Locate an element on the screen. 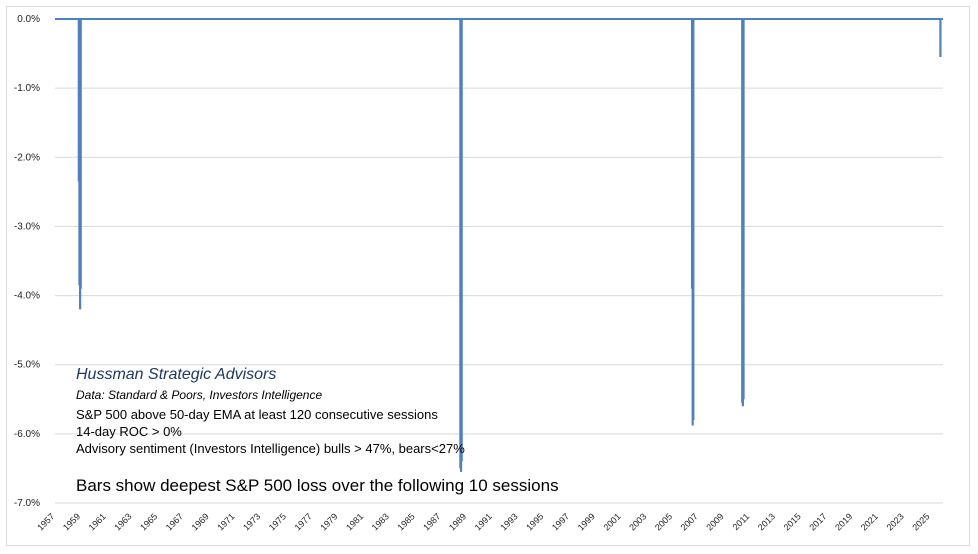 Image resolution: width=978 pixels, height=554 pixels. y-tick-label: -3.0% is located at coordinates (27, 226).